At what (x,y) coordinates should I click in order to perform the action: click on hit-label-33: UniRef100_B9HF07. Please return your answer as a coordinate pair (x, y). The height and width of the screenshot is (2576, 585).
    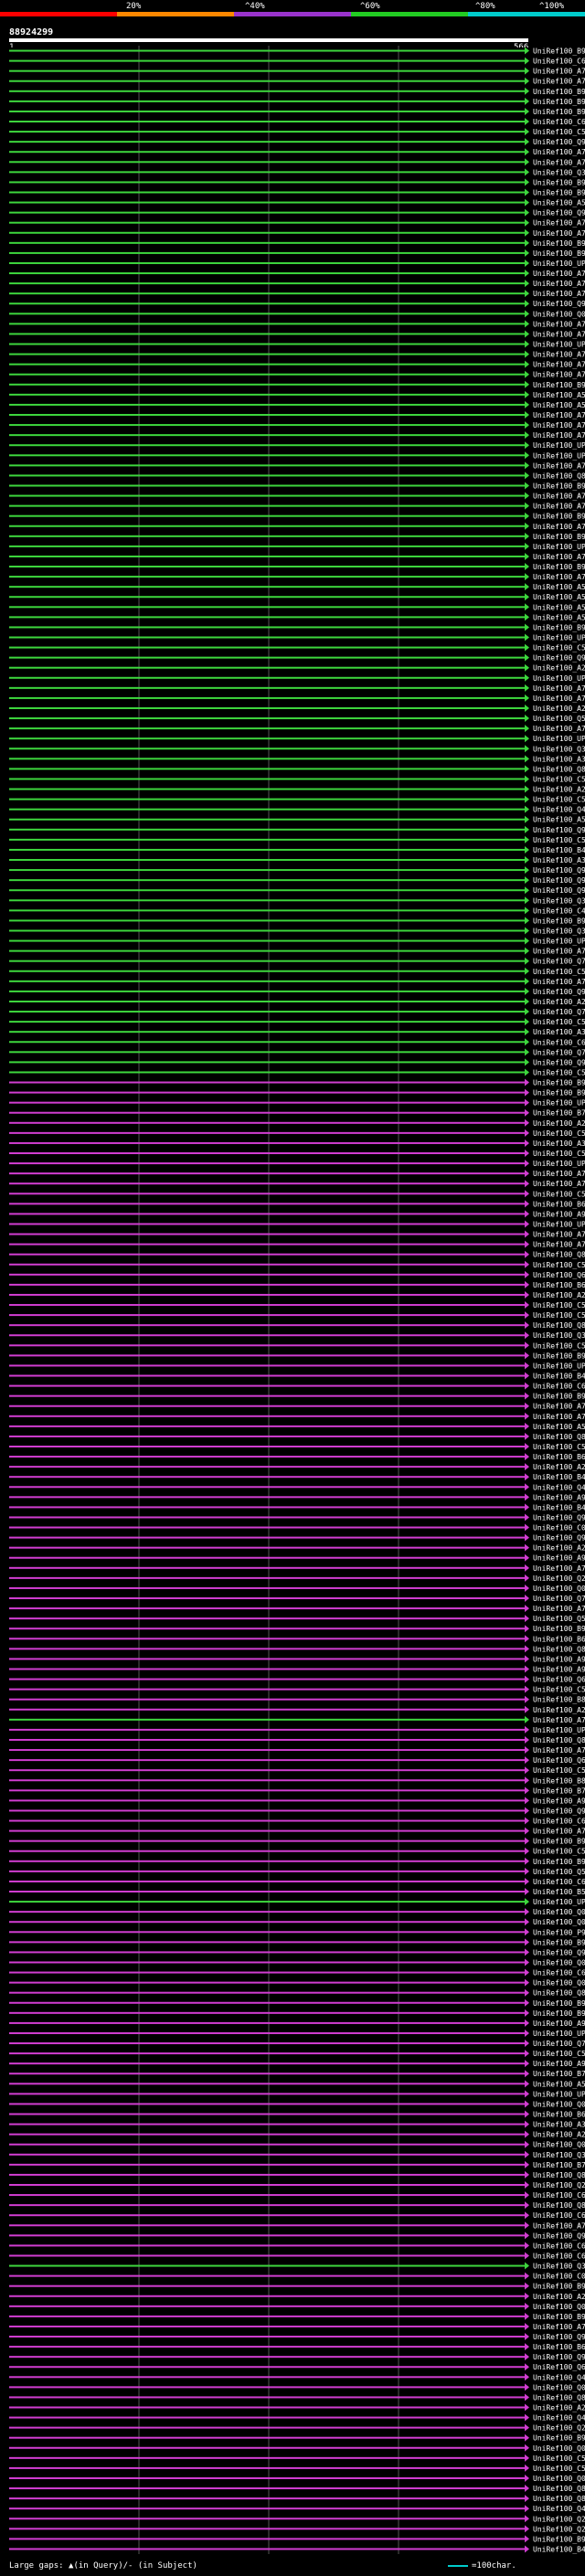
    Looking at the image, I should click on (559, 385).